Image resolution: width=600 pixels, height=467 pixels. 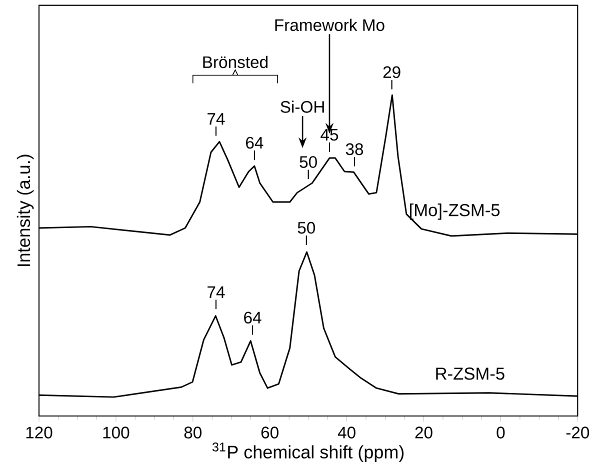 I want to click on x-tick-label: 40, so click(x=347, y=432).